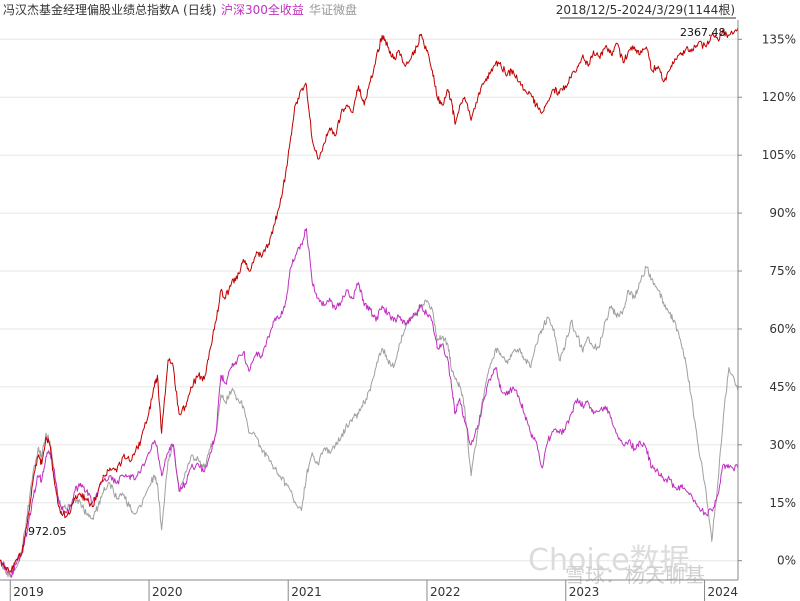 This screenshot has width=800, height=601. Describe the element at coordinates (782, 271) in the screenshot. I see `y-tick-label: 75%` at that location.